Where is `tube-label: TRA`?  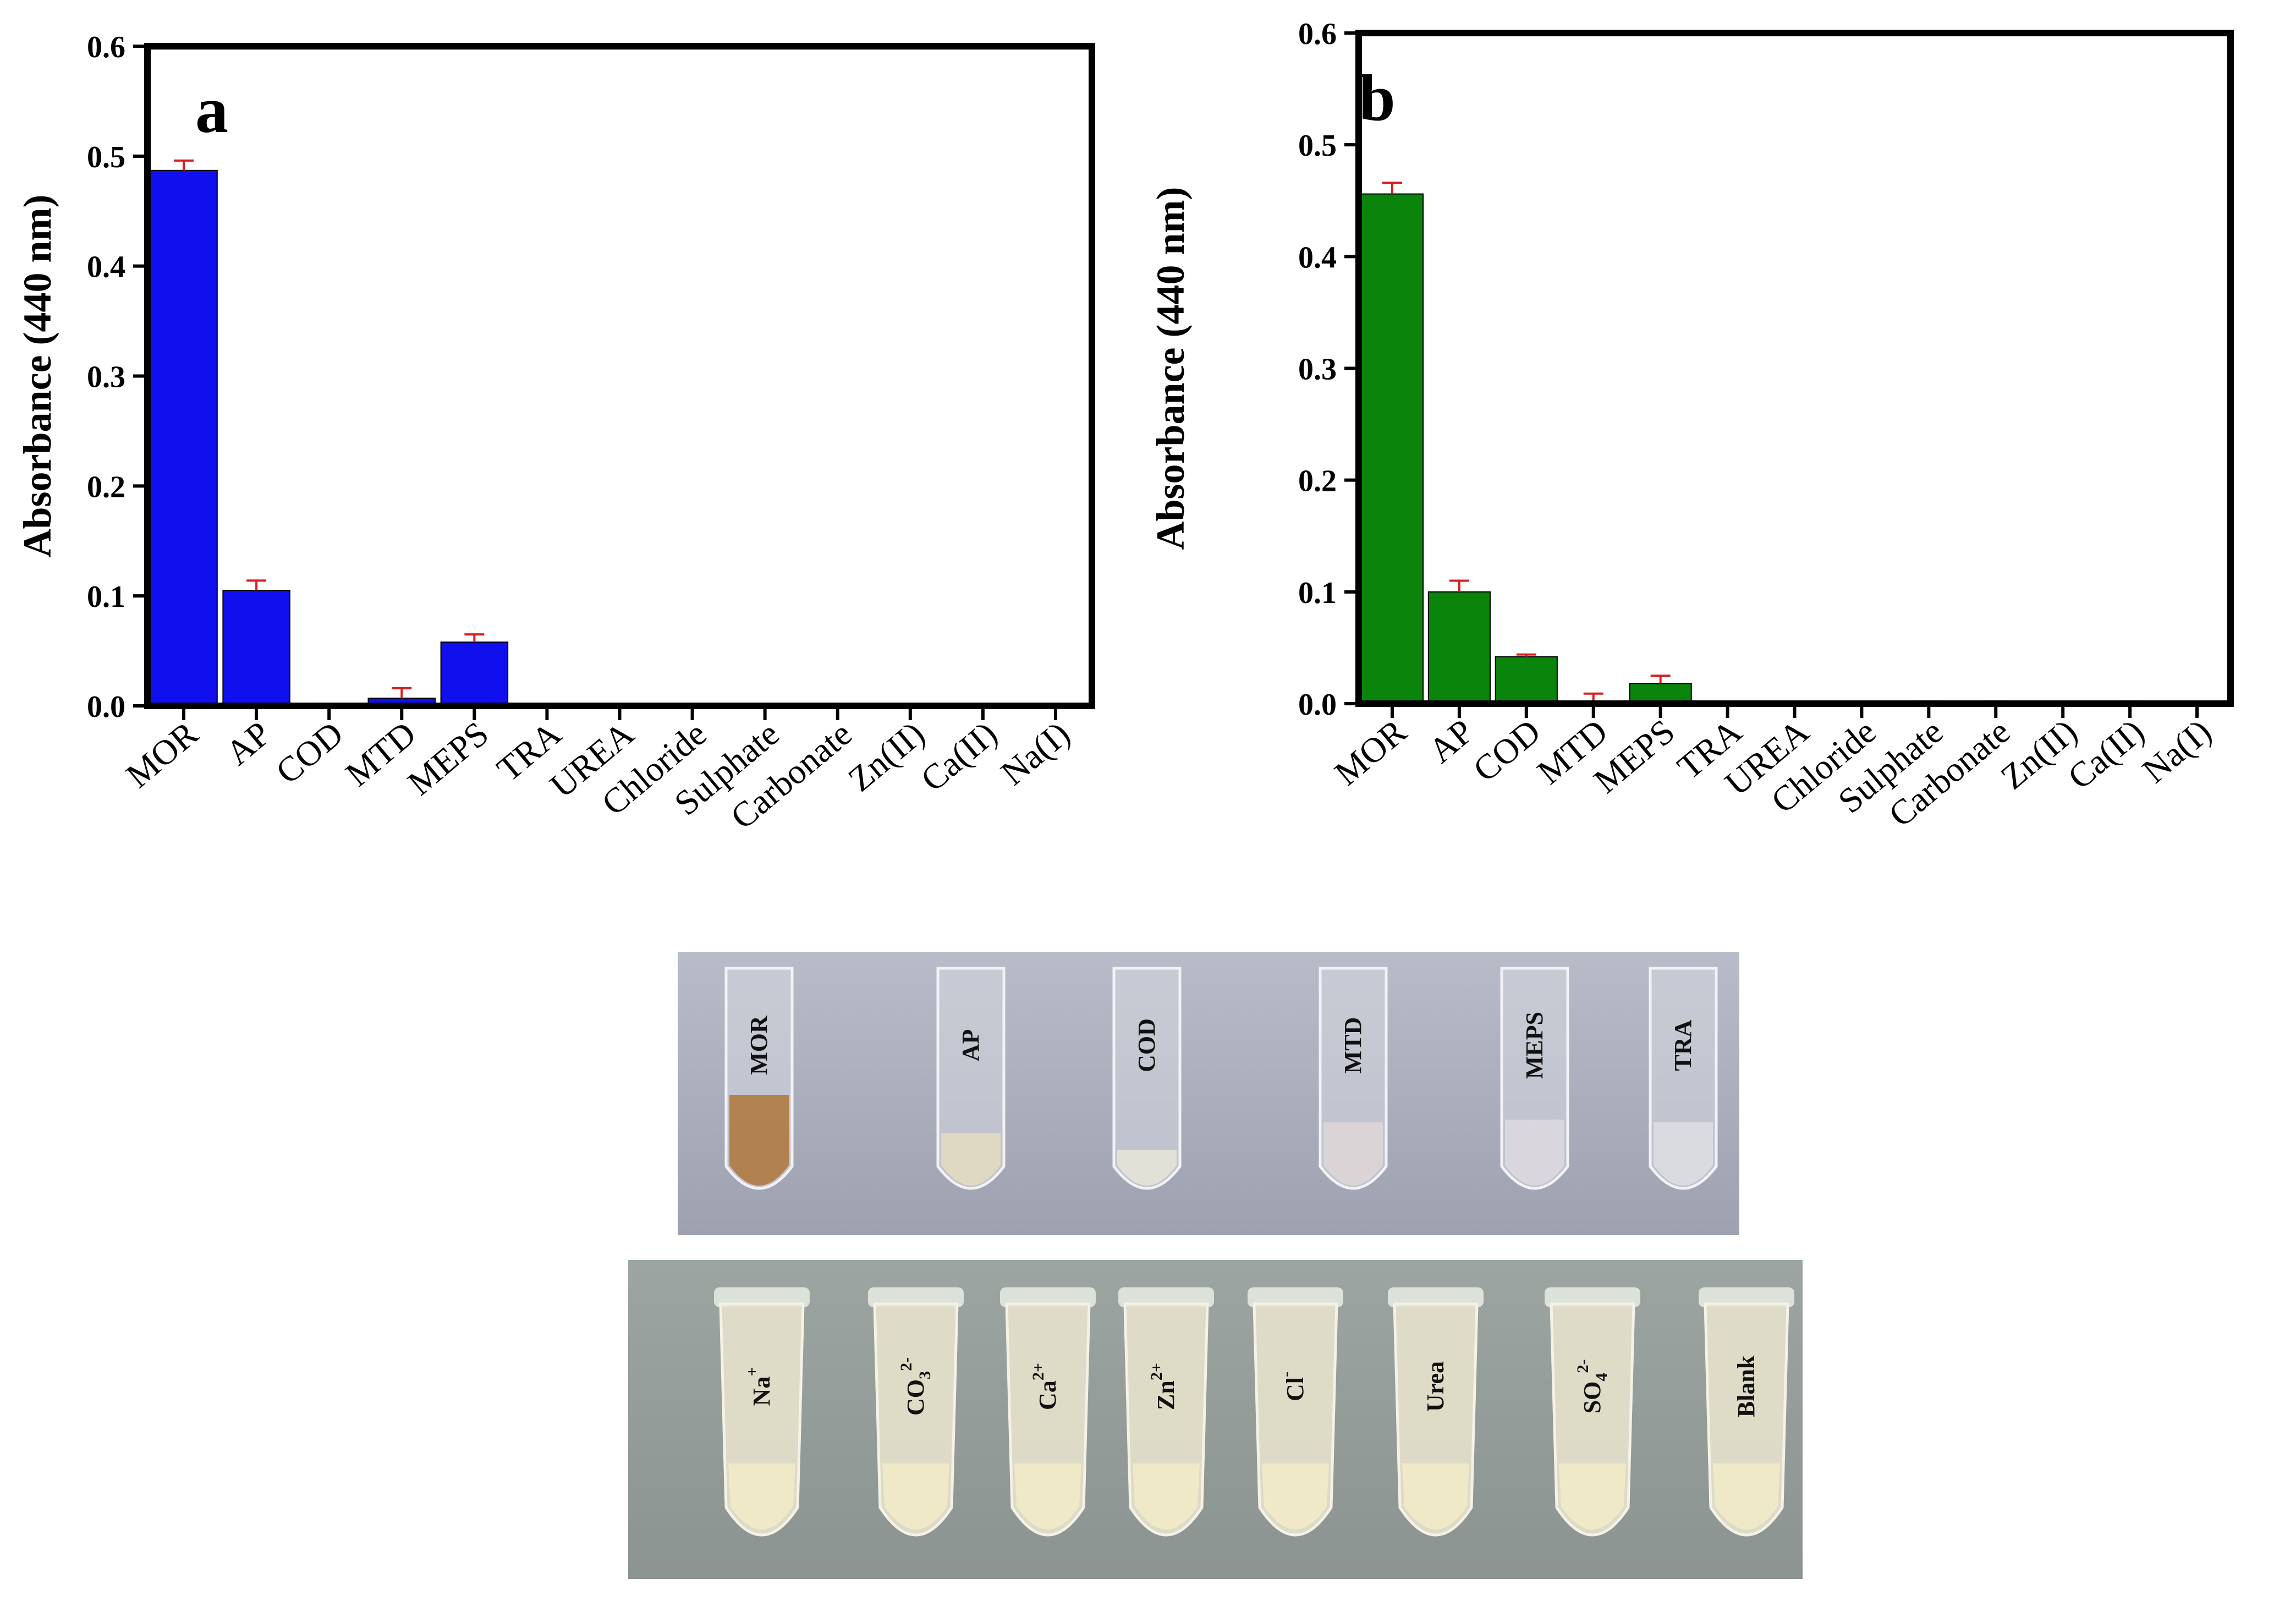 tube-label: TRA is located at coordinates (1682, 1045).